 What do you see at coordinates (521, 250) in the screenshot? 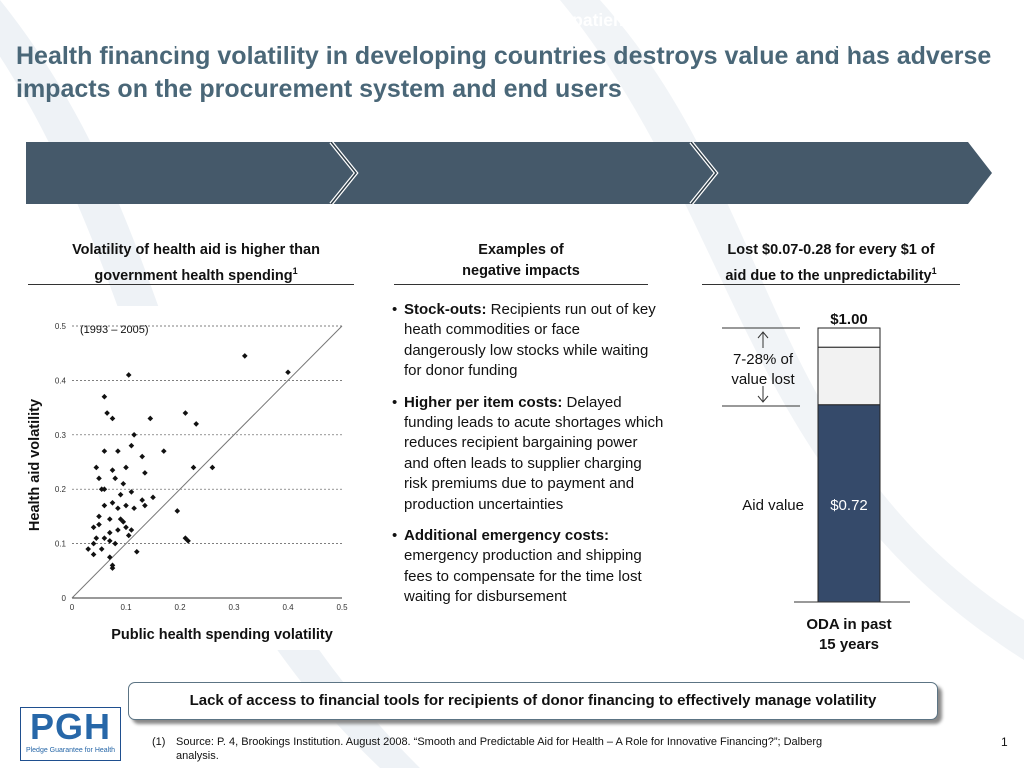
I see `middle-heading-line1: Examples of` at bounding box center [521, 250].